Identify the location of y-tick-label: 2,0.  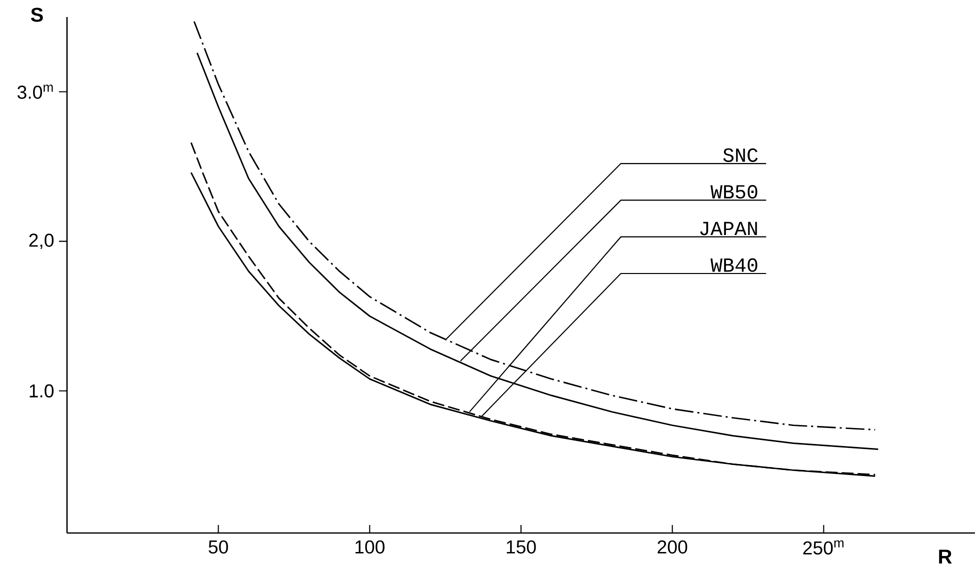
(41, 242).